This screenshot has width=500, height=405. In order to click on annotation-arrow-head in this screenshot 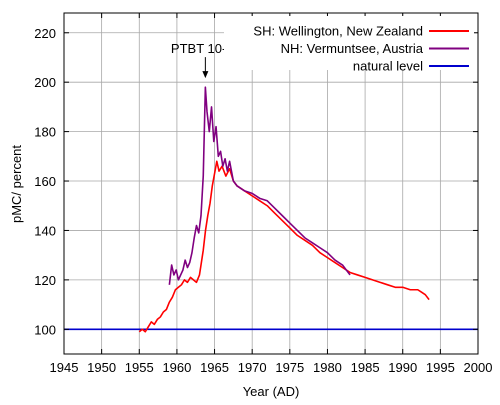, I will do `click(205, 75)`.